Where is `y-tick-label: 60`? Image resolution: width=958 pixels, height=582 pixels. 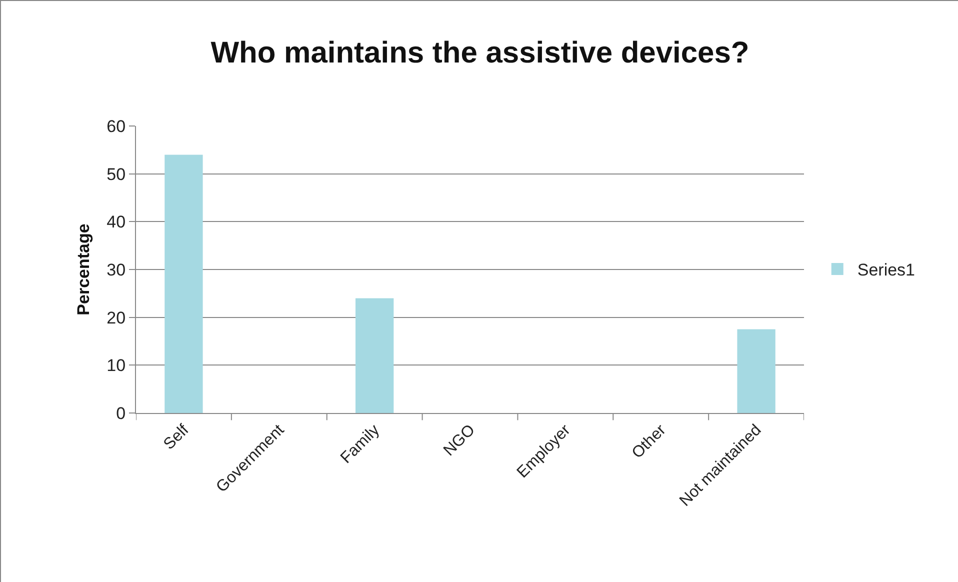 y-tick-label: 60 is located at coordinates (116, 126).